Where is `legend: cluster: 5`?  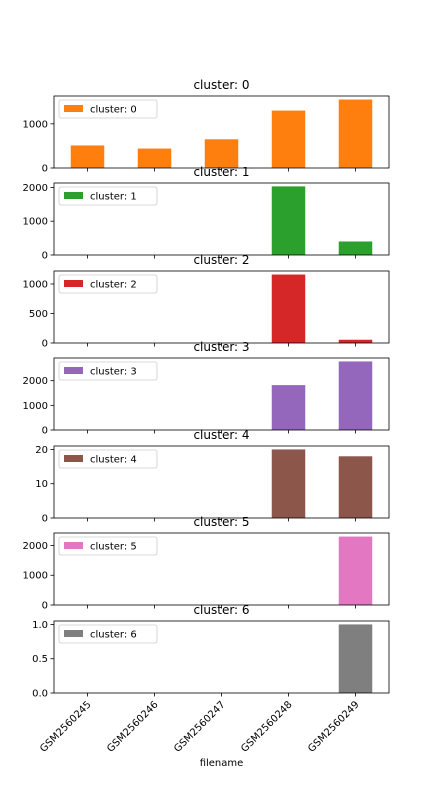 legend: cluster: 5 is located at coordinates (108, 546).